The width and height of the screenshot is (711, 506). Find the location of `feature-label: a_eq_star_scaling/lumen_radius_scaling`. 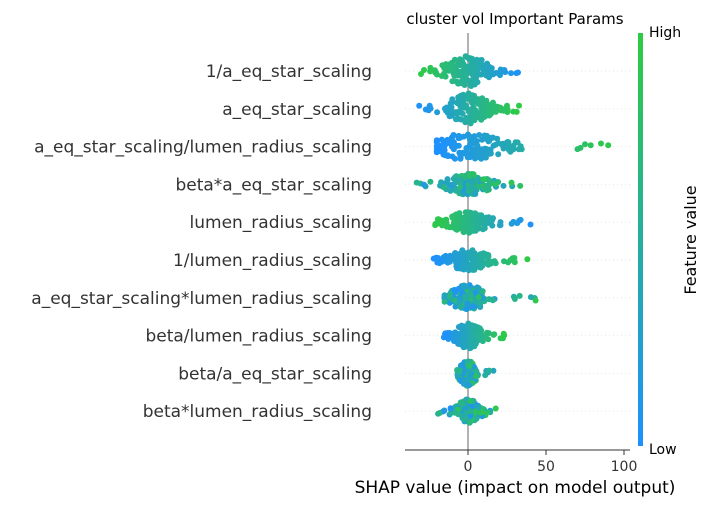

feature-label: a_eq_star_scaling/lumen_radius_scaling is located at coordinates (203, 148).